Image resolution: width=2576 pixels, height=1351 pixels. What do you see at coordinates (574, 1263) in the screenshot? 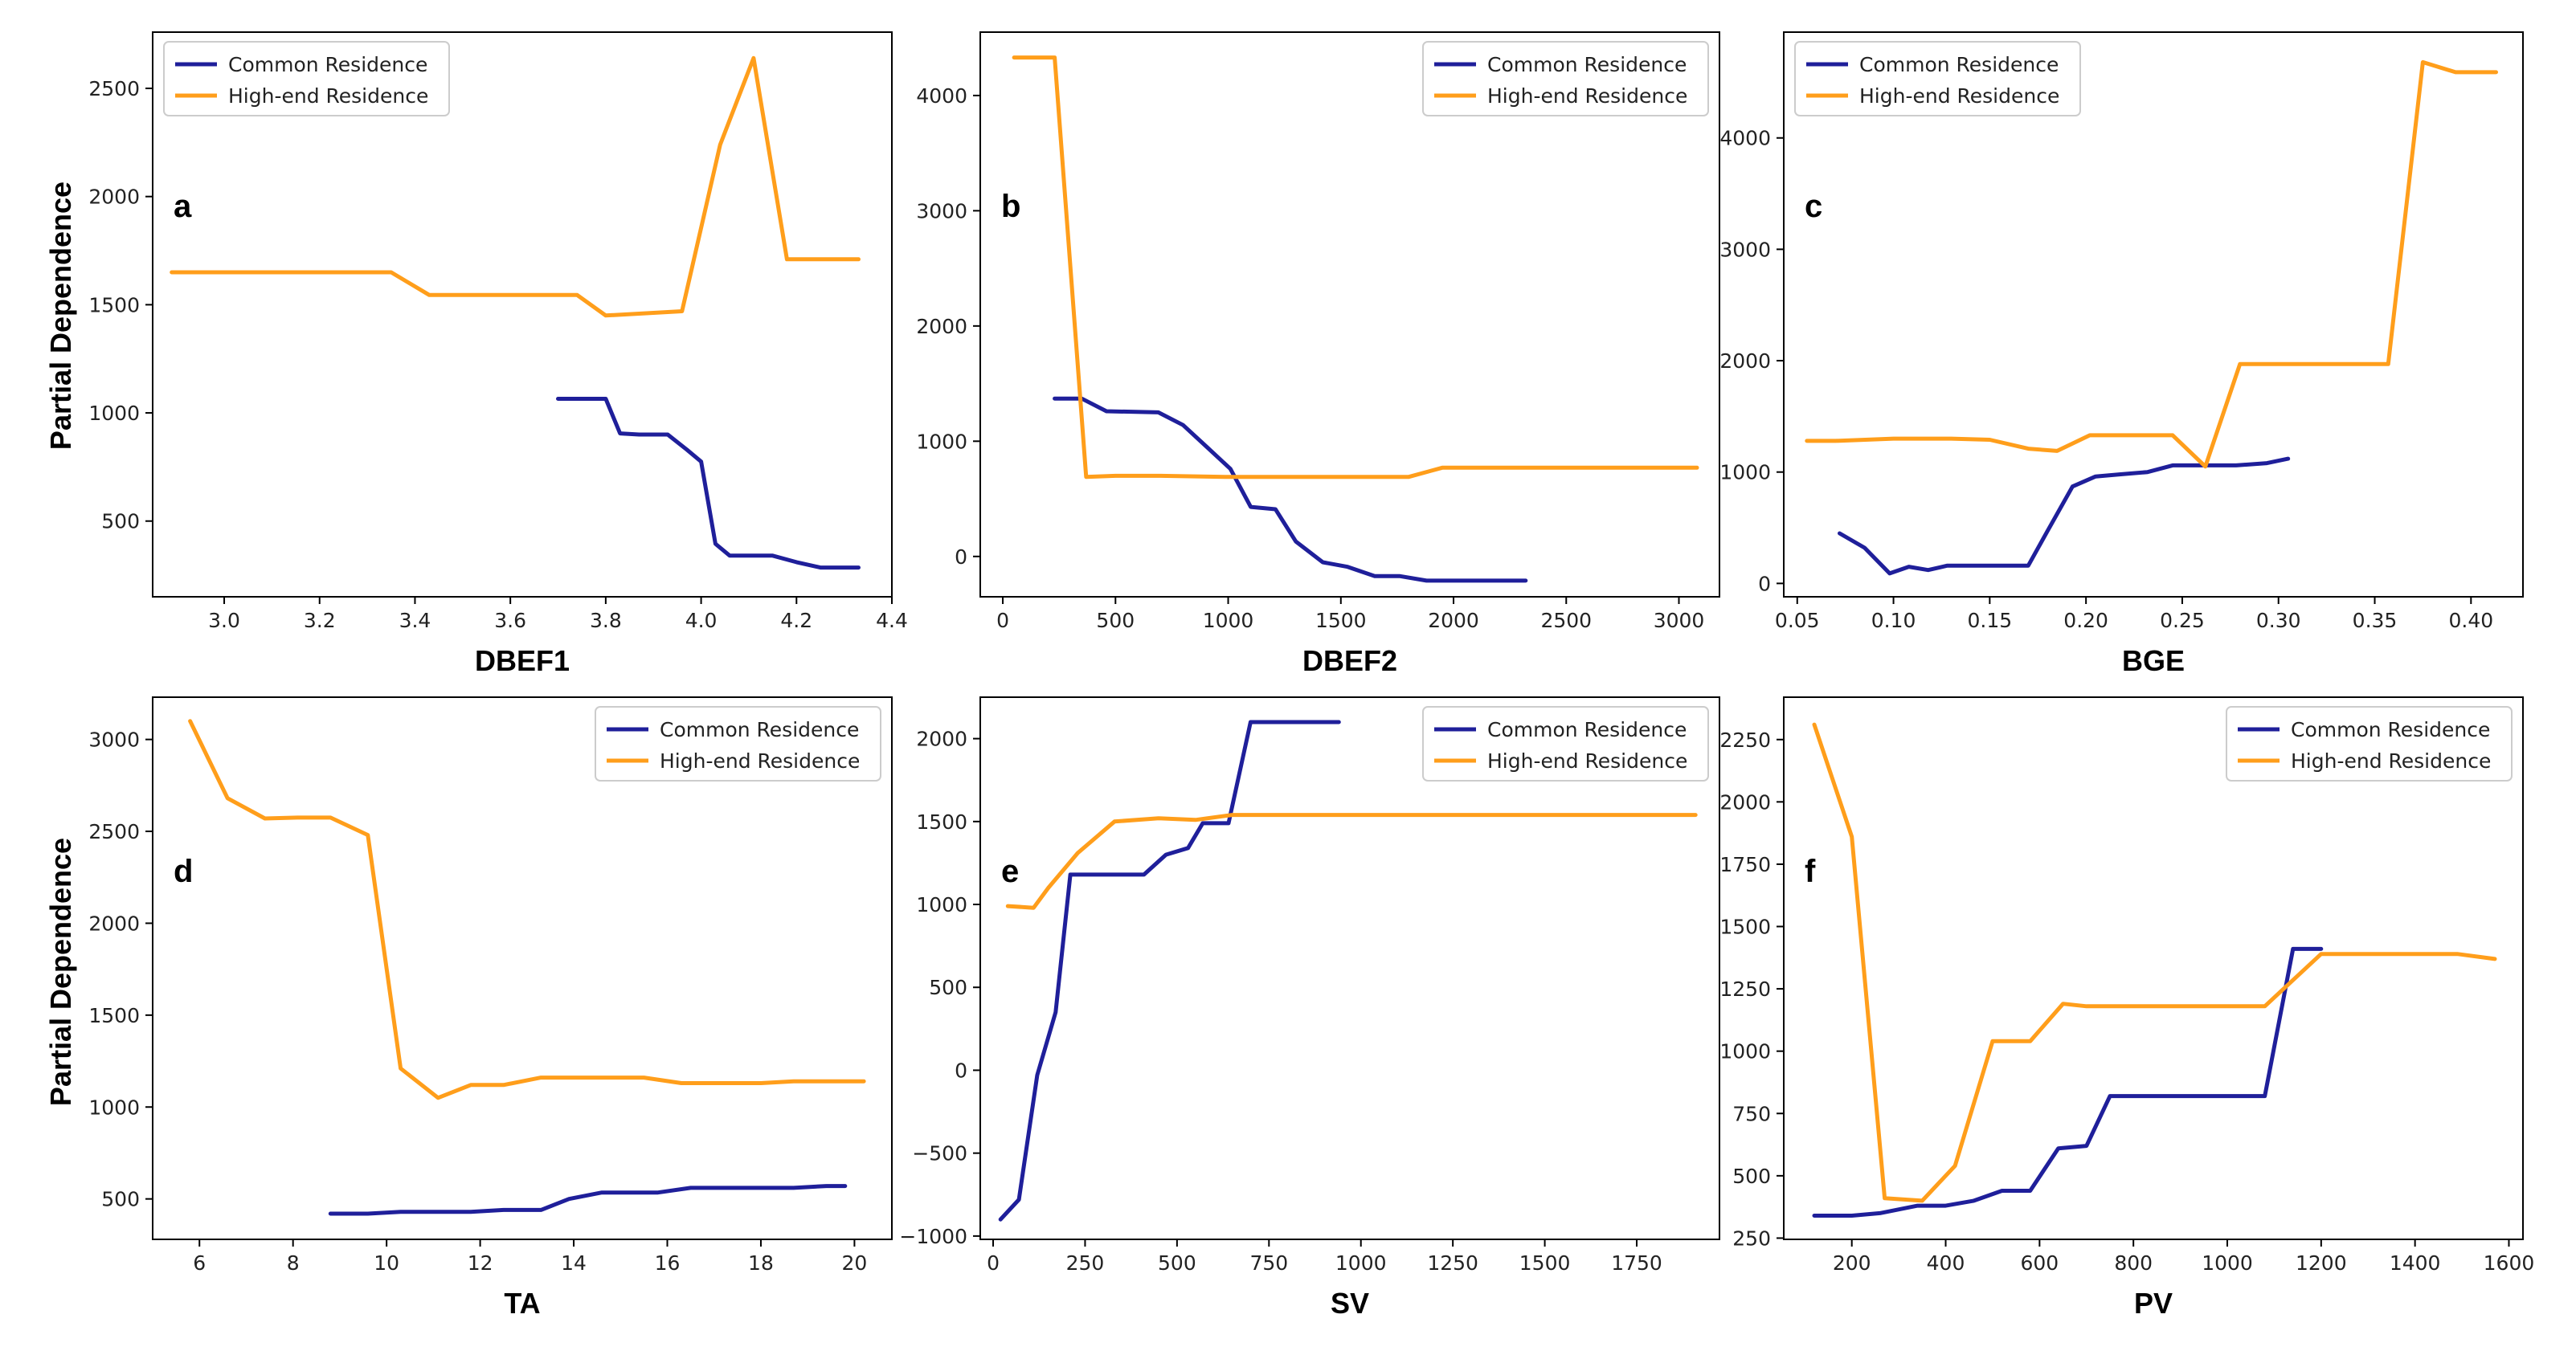
I see `panel-d-xtick-label: 14` at bounding box center [574, 1263].